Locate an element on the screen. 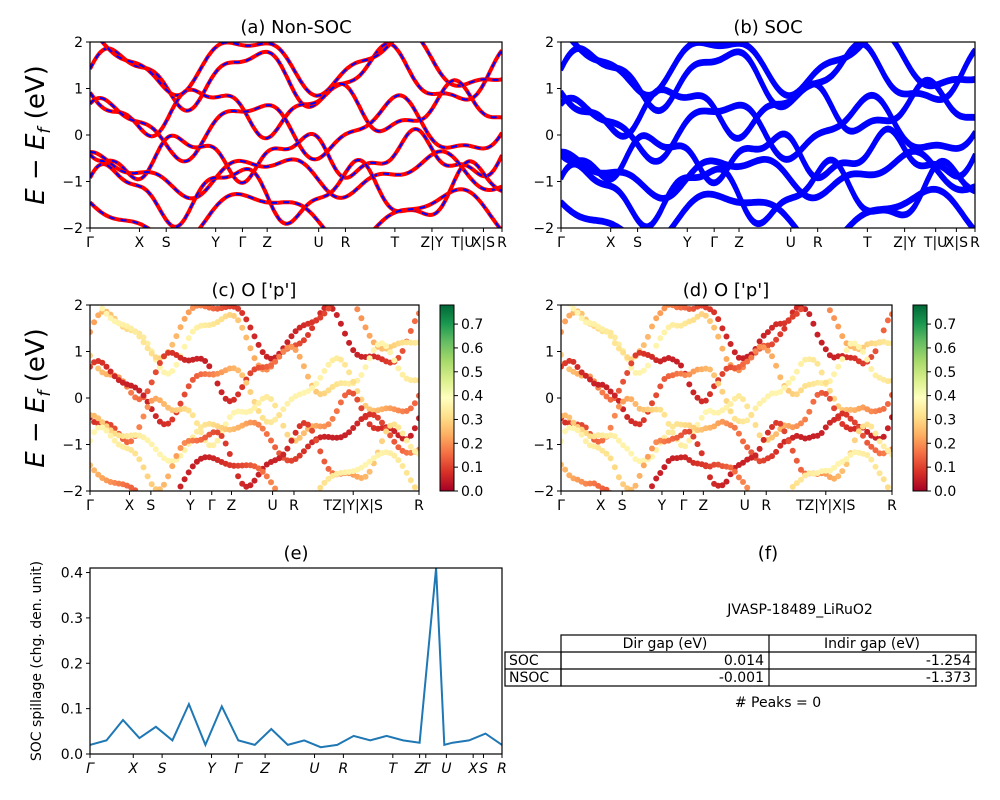  x-tick-label: U is located at coordinates (791, 243).